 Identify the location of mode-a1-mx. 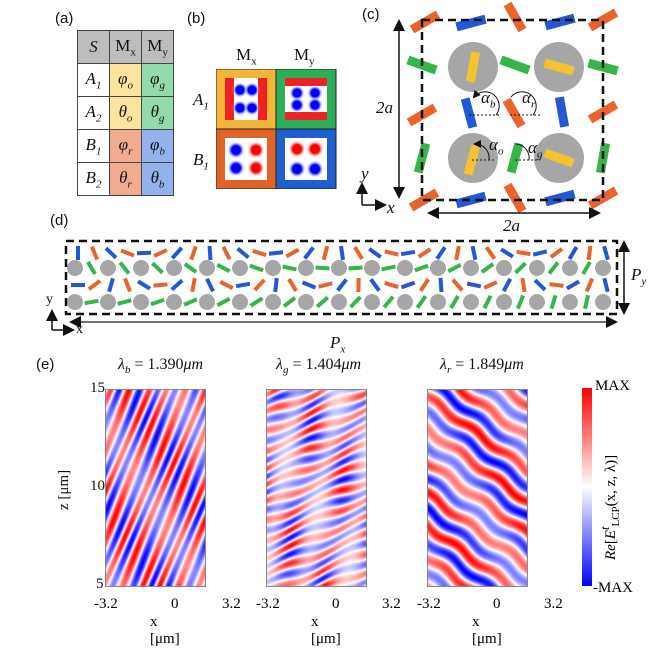
(246, 99).